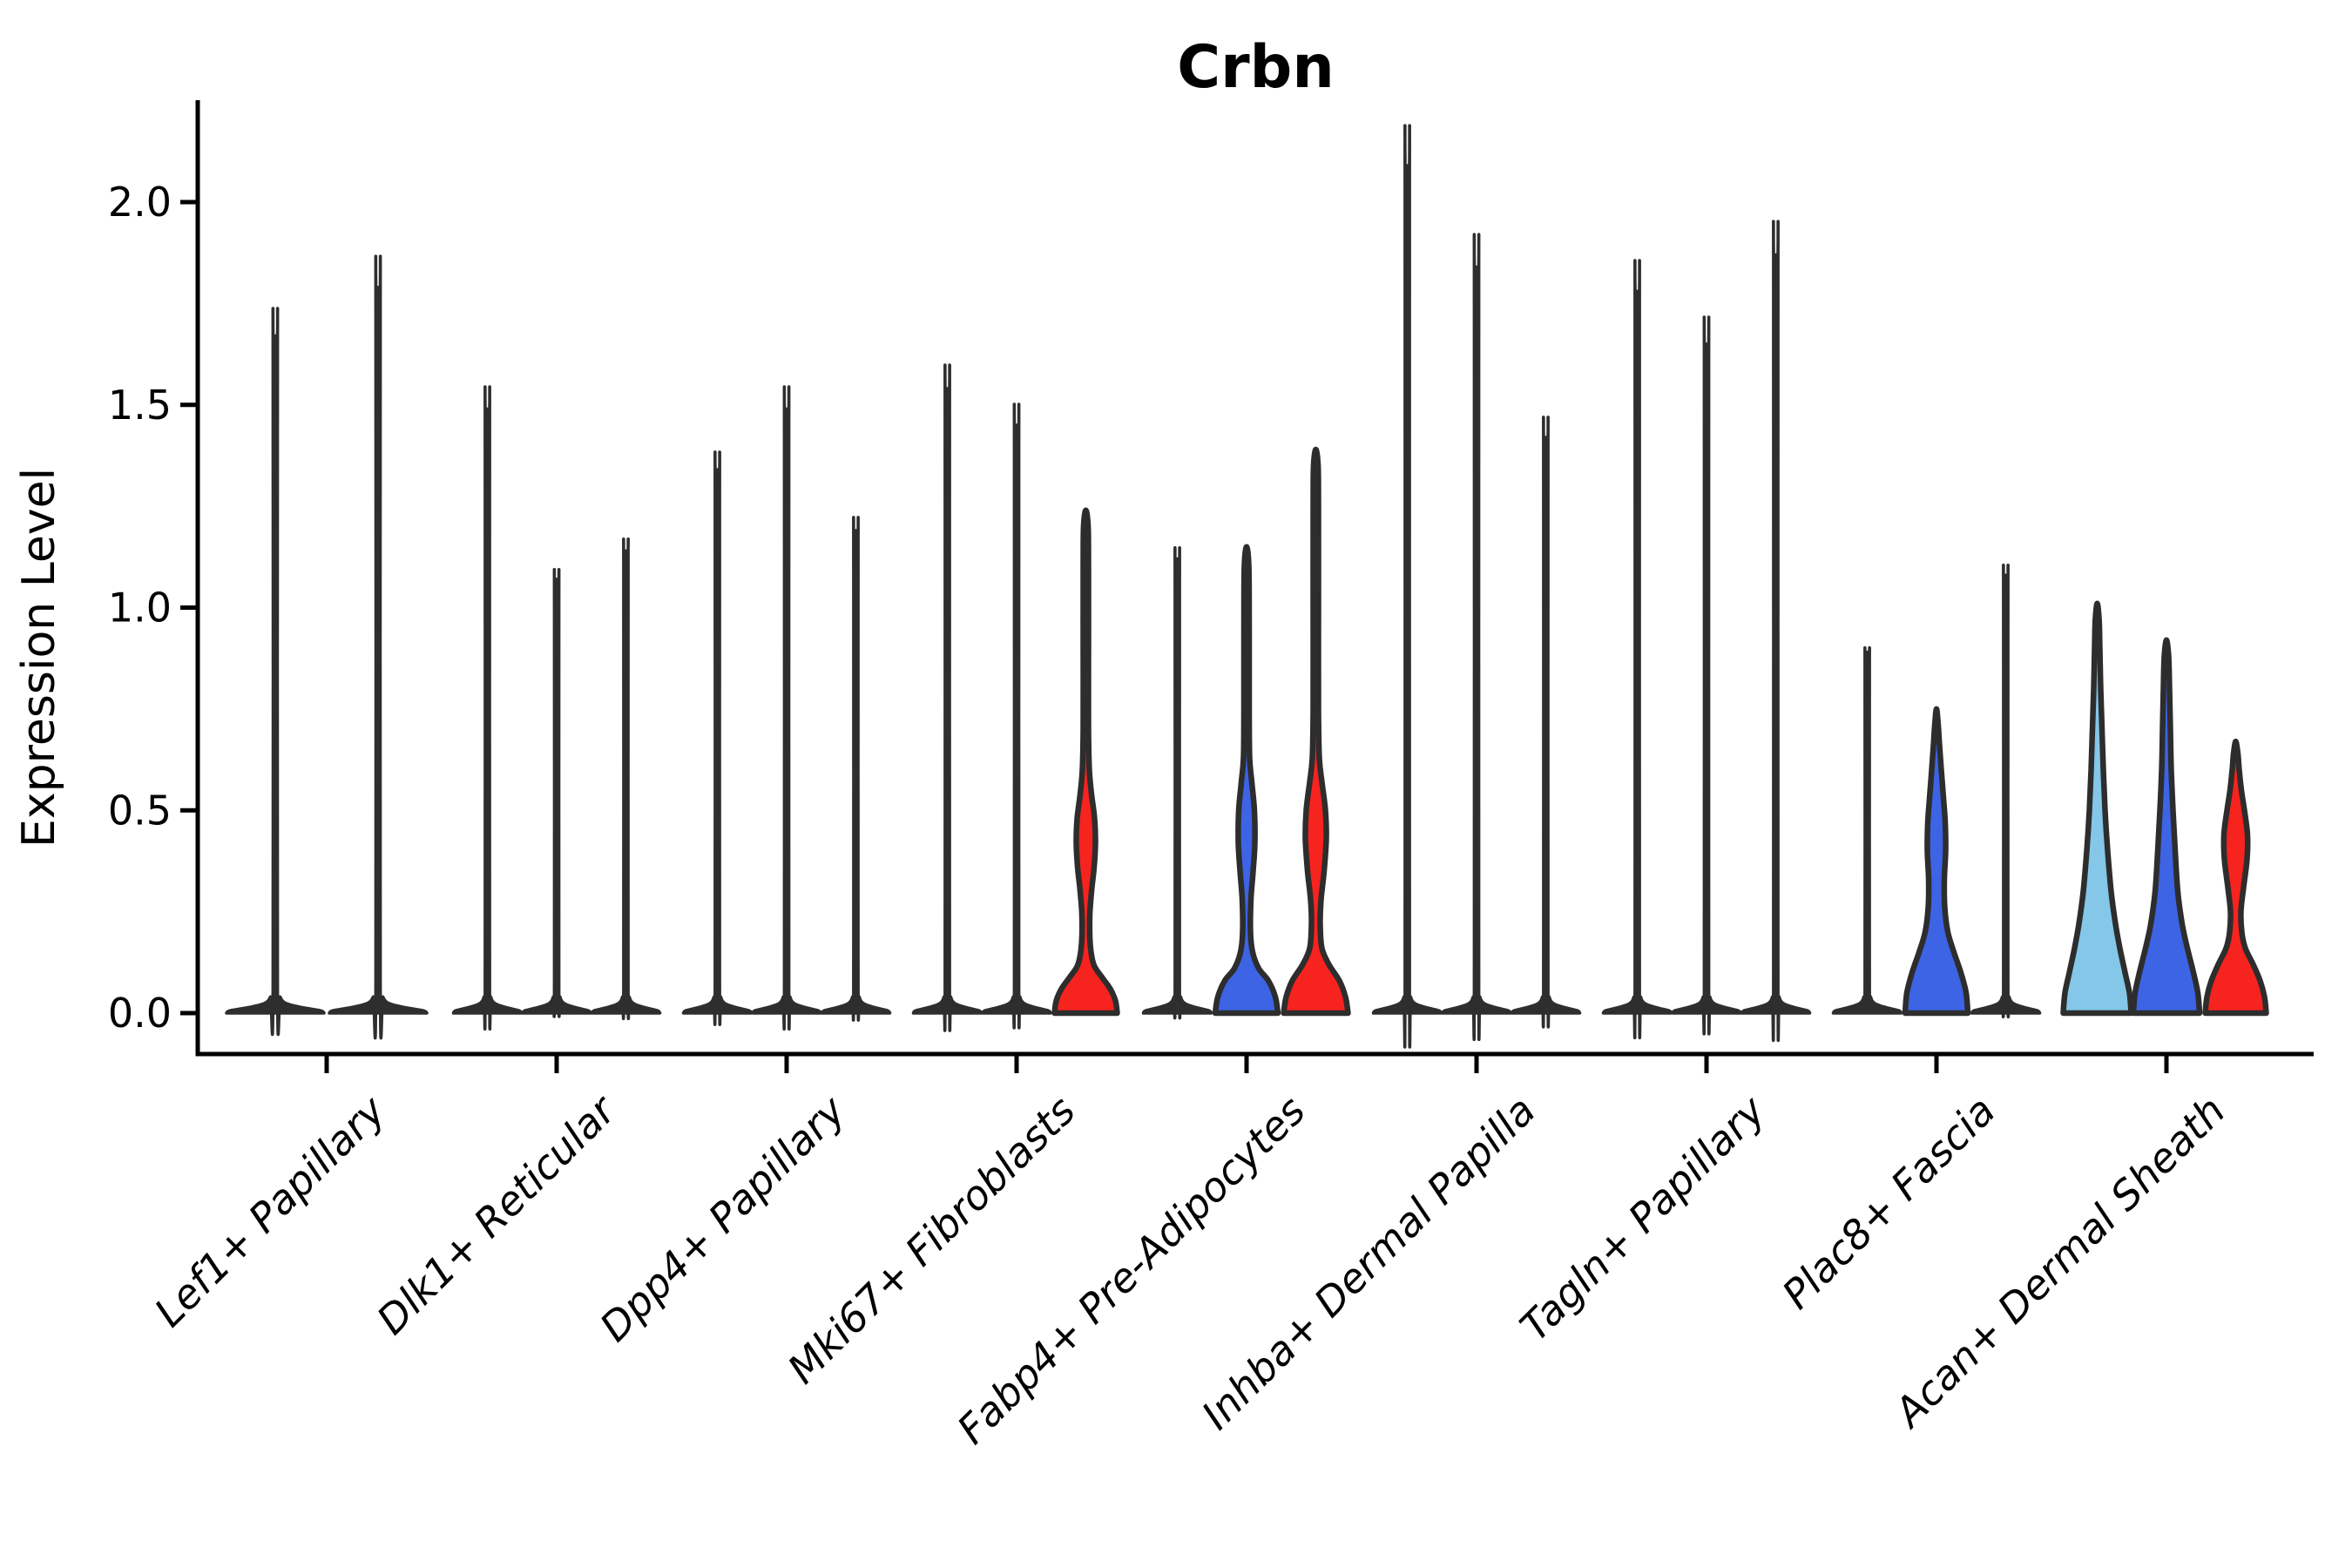  I want to click on x-tick-label: Dpp4+ Papillary, so click(723, 1218).